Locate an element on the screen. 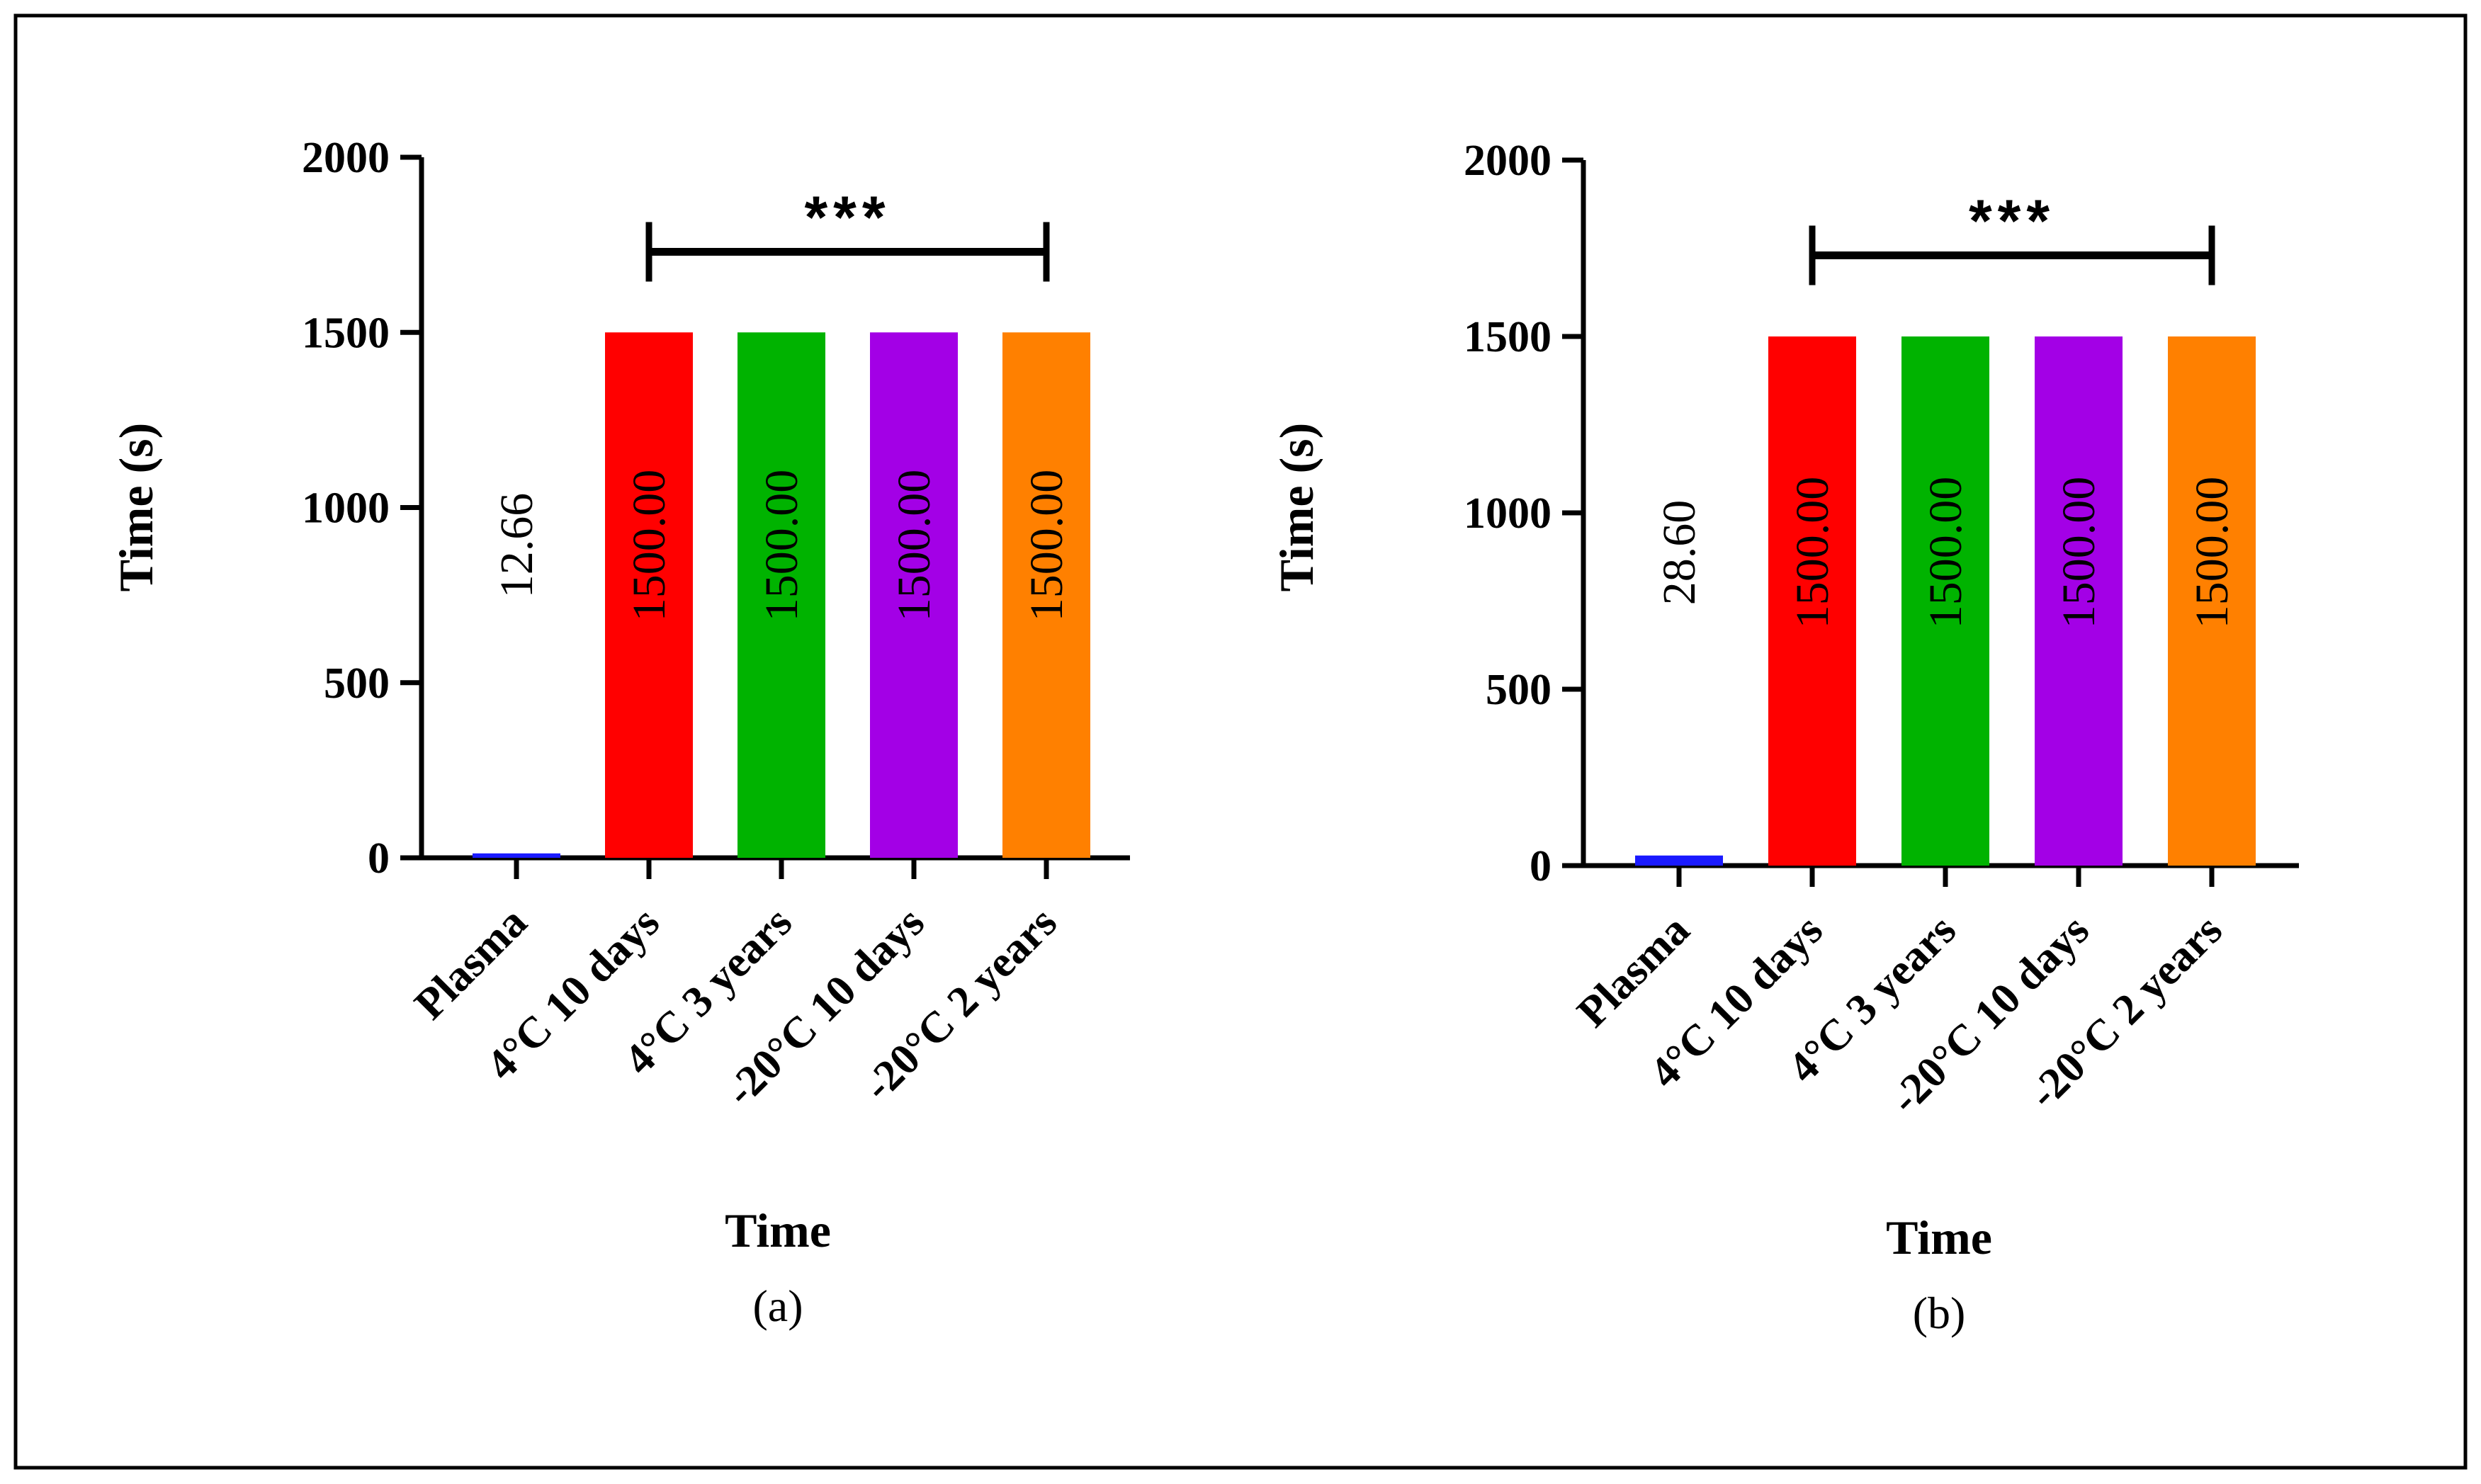 This screenshot has height=1484, width=2481. data-label: 28.60 is located at coordinates (1679, 553).